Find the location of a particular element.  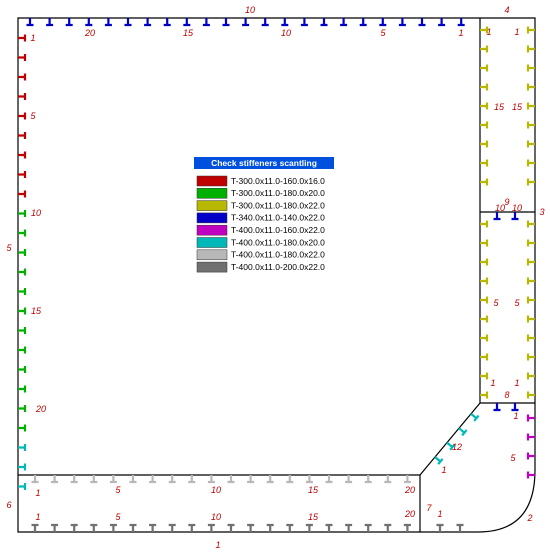

position-label: 15 is located at coordinates (313, 490).